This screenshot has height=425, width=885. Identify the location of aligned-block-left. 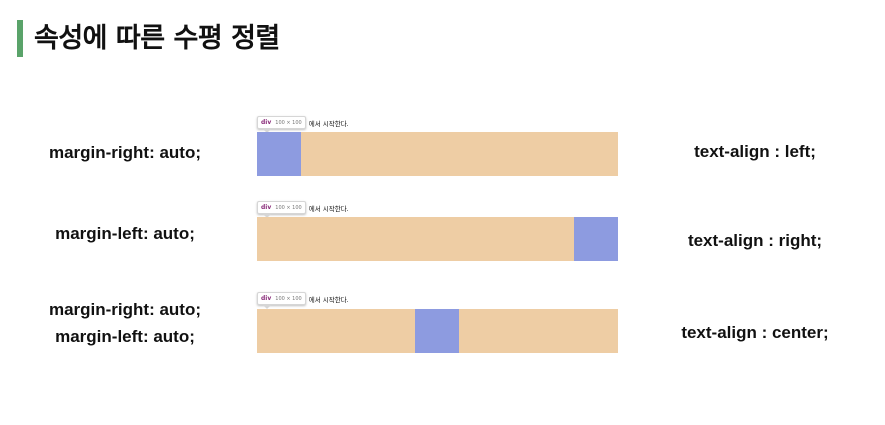
(279, 154).